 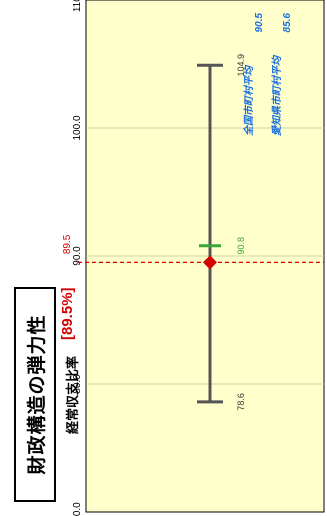 I want to click on range-max-label: 104.9, so click(x=241, y=65).